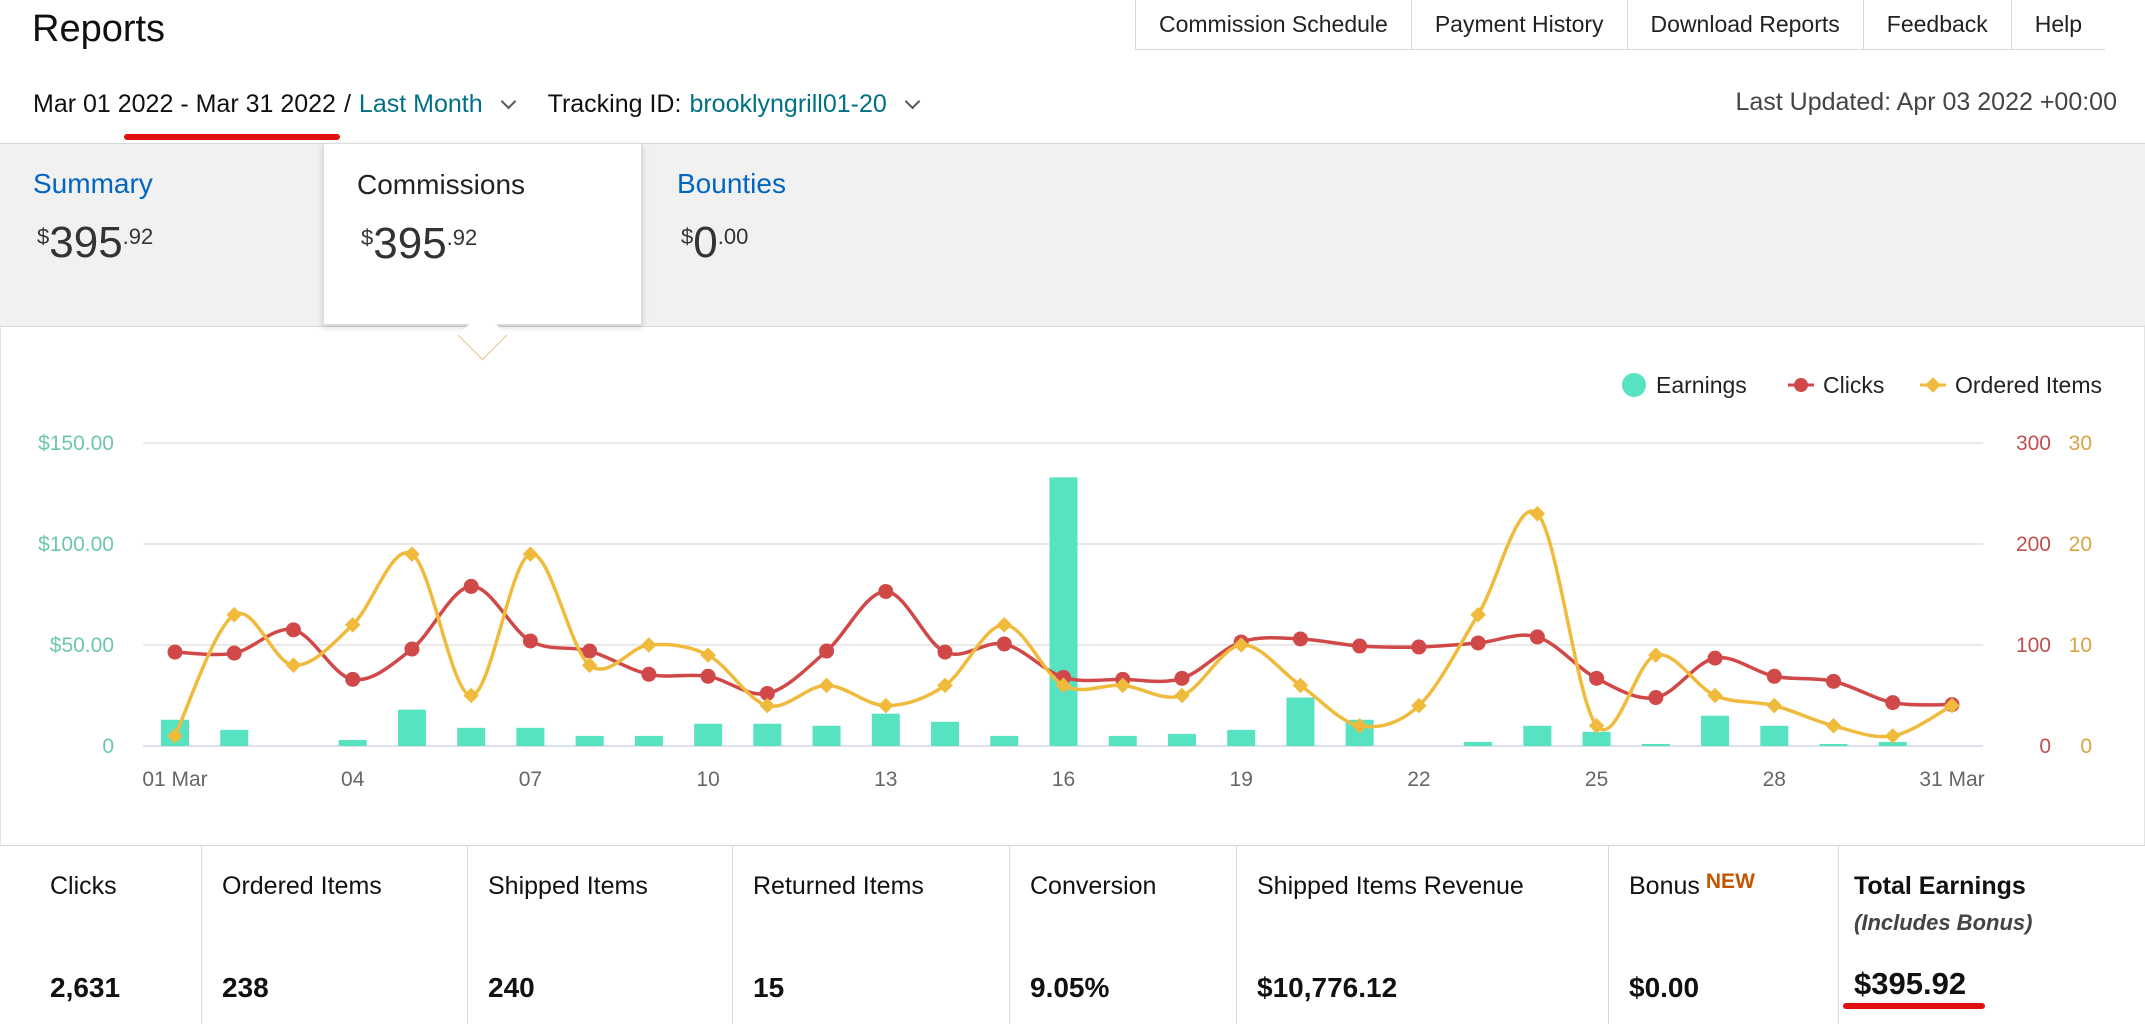 This screenshot has height=1024, width=2145. I want to click on metric-label: Clicks, so click(83, 886).